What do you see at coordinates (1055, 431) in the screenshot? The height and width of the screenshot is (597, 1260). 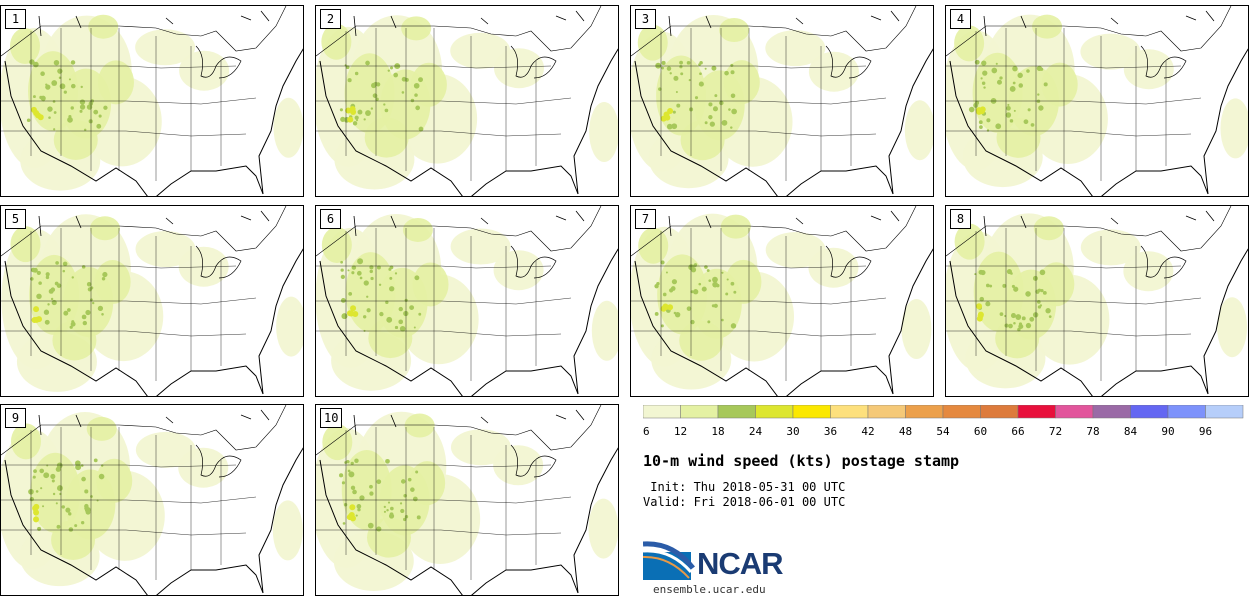 I see `colorbar-tick-label: 72` at bounding box center [1055, 431].